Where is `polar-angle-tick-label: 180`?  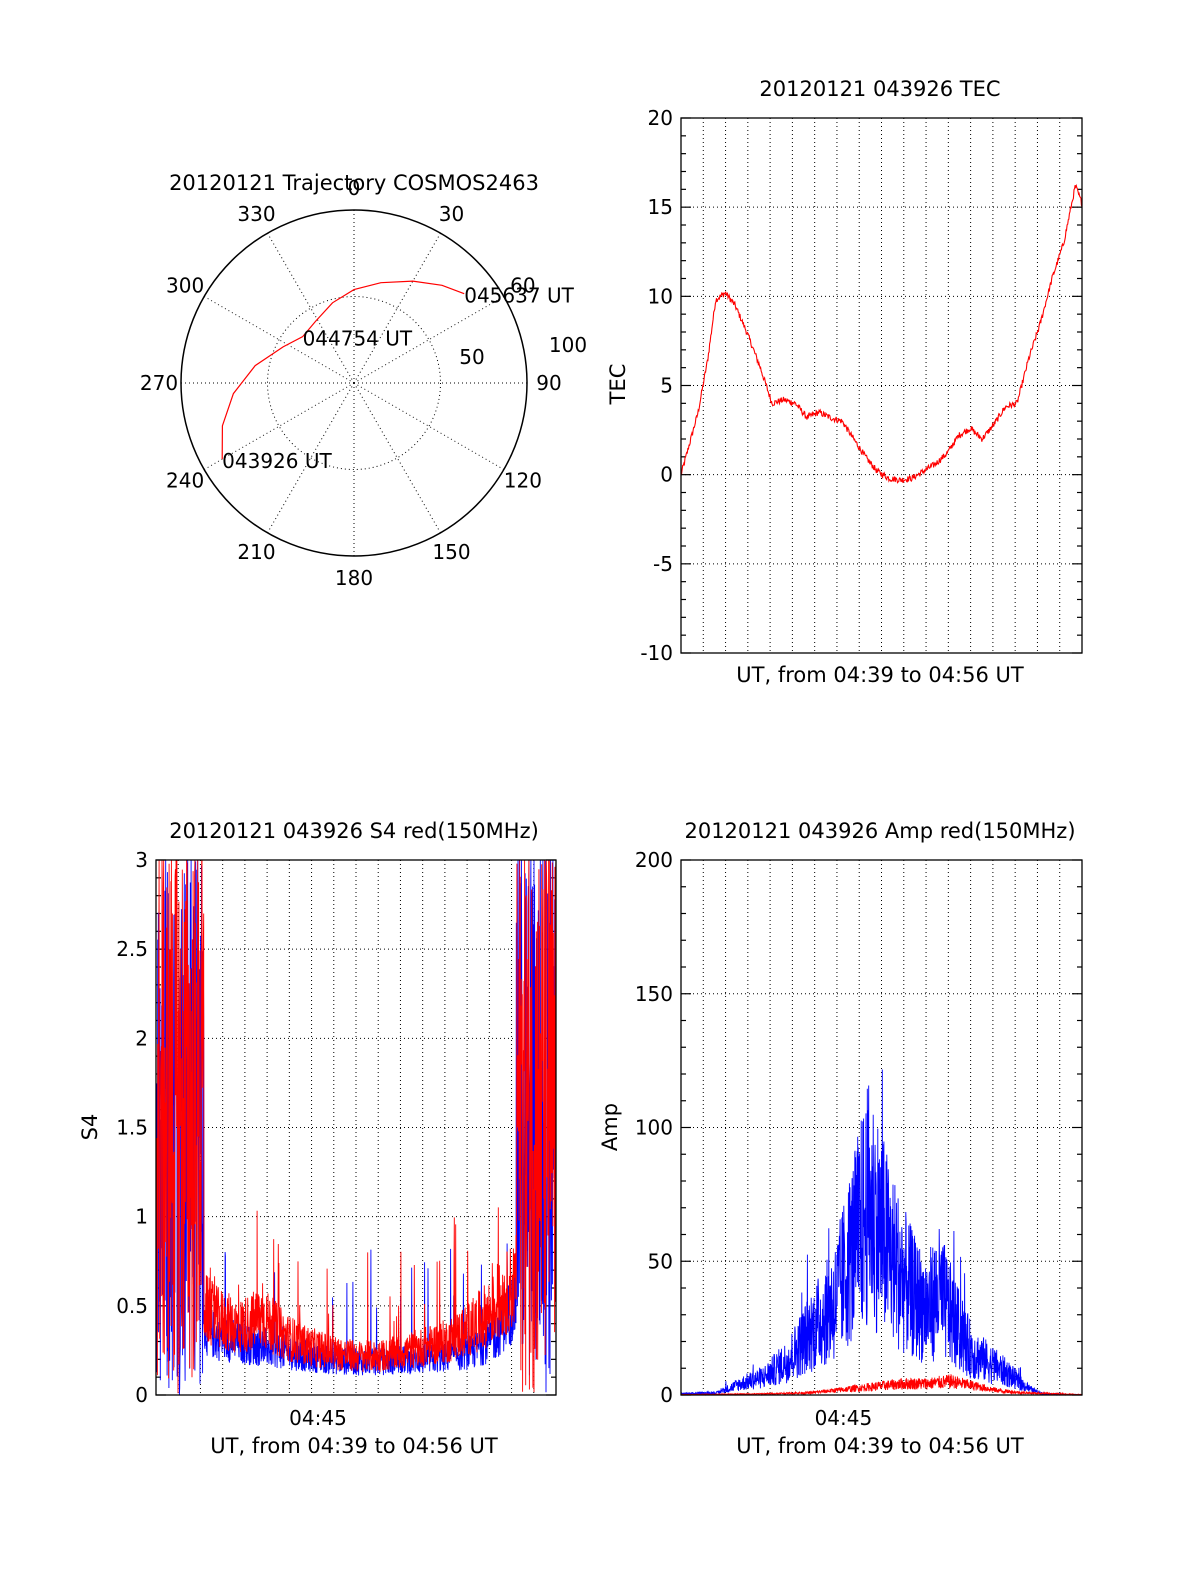 polar-angle-tick-label: 180 is located at coordinates (354, 578).